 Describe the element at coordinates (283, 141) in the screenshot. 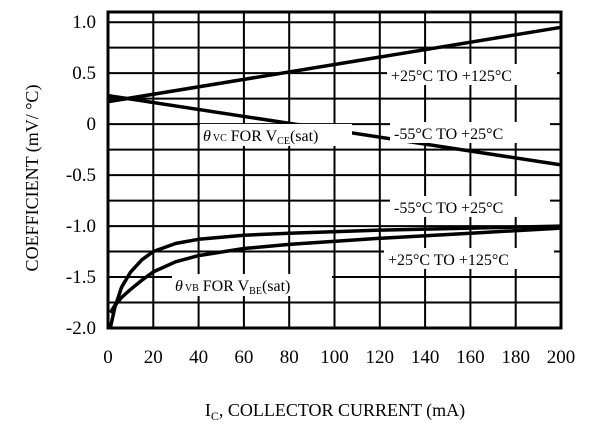

I see `v-subscript: CE` at that location.